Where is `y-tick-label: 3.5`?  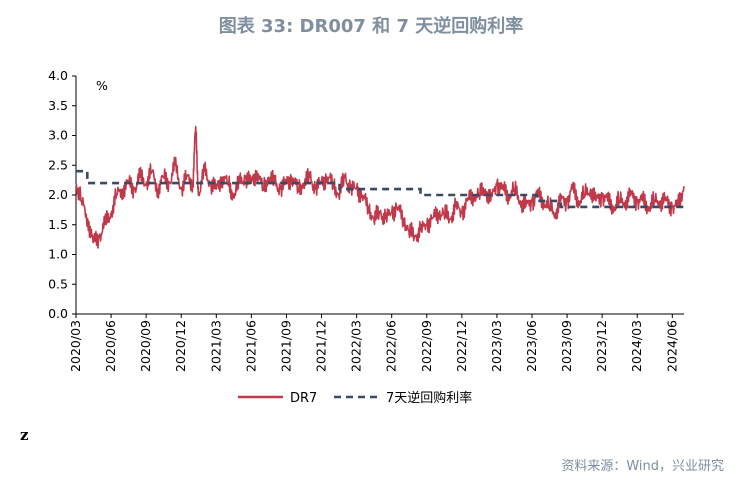 y-tick-label: 3.5 is located at coordinates (58, 105).